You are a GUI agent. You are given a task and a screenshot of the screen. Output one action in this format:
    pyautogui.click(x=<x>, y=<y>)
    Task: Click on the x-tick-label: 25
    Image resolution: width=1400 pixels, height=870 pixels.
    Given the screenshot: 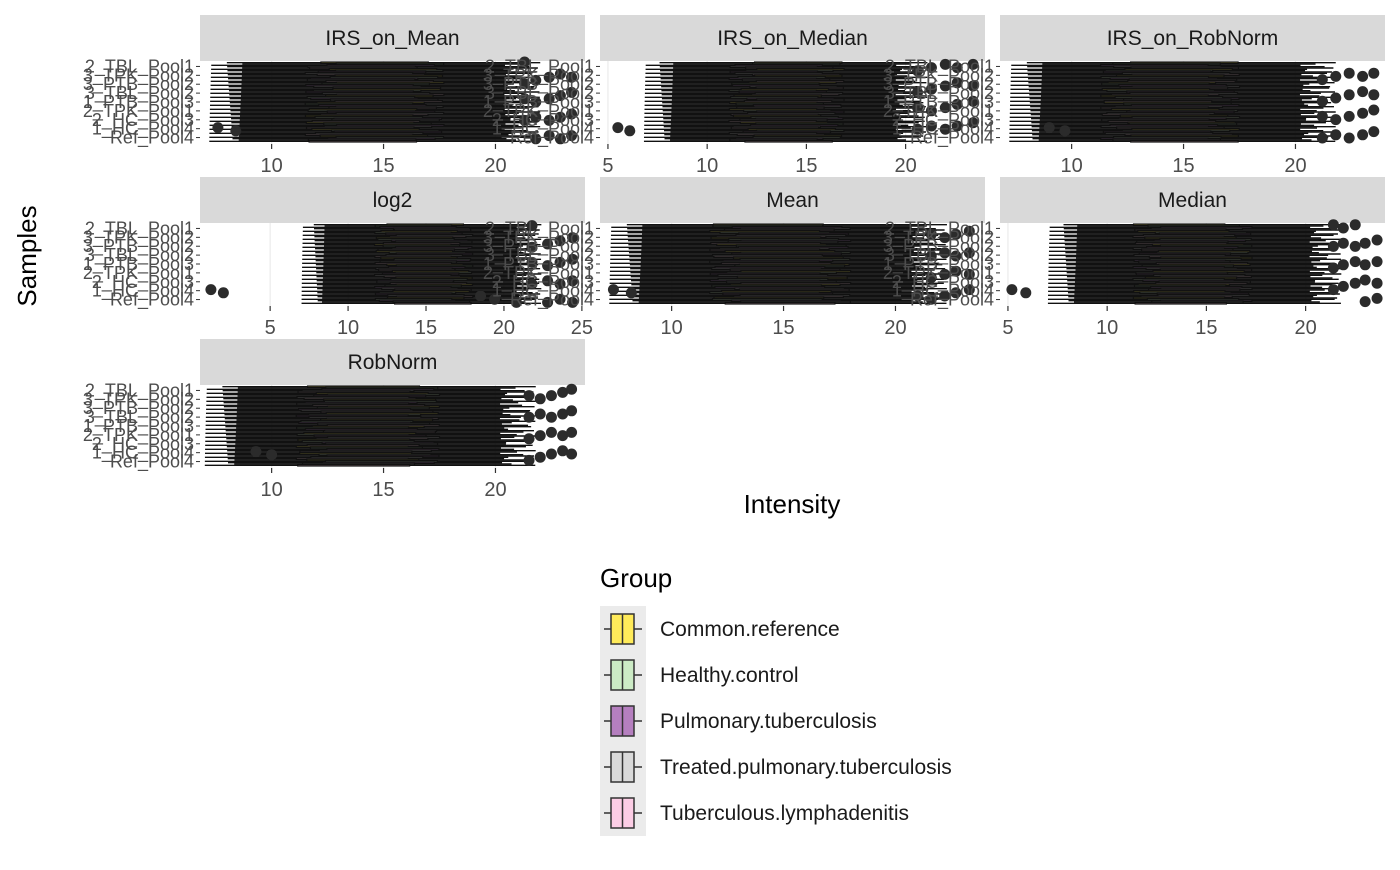 What is the action you would take?
    pyautogui.click(x=582, y=328)
    